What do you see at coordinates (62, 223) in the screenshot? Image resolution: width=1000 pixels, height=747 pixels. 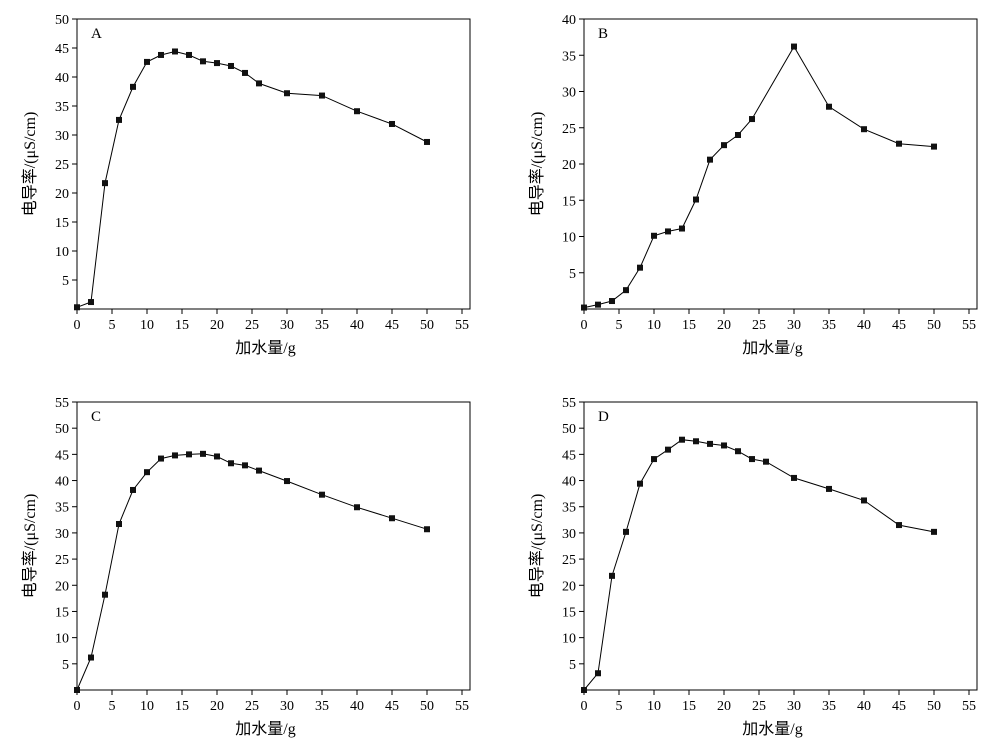 I see `y-tick-label: 15` at bounding box center [62, 223].